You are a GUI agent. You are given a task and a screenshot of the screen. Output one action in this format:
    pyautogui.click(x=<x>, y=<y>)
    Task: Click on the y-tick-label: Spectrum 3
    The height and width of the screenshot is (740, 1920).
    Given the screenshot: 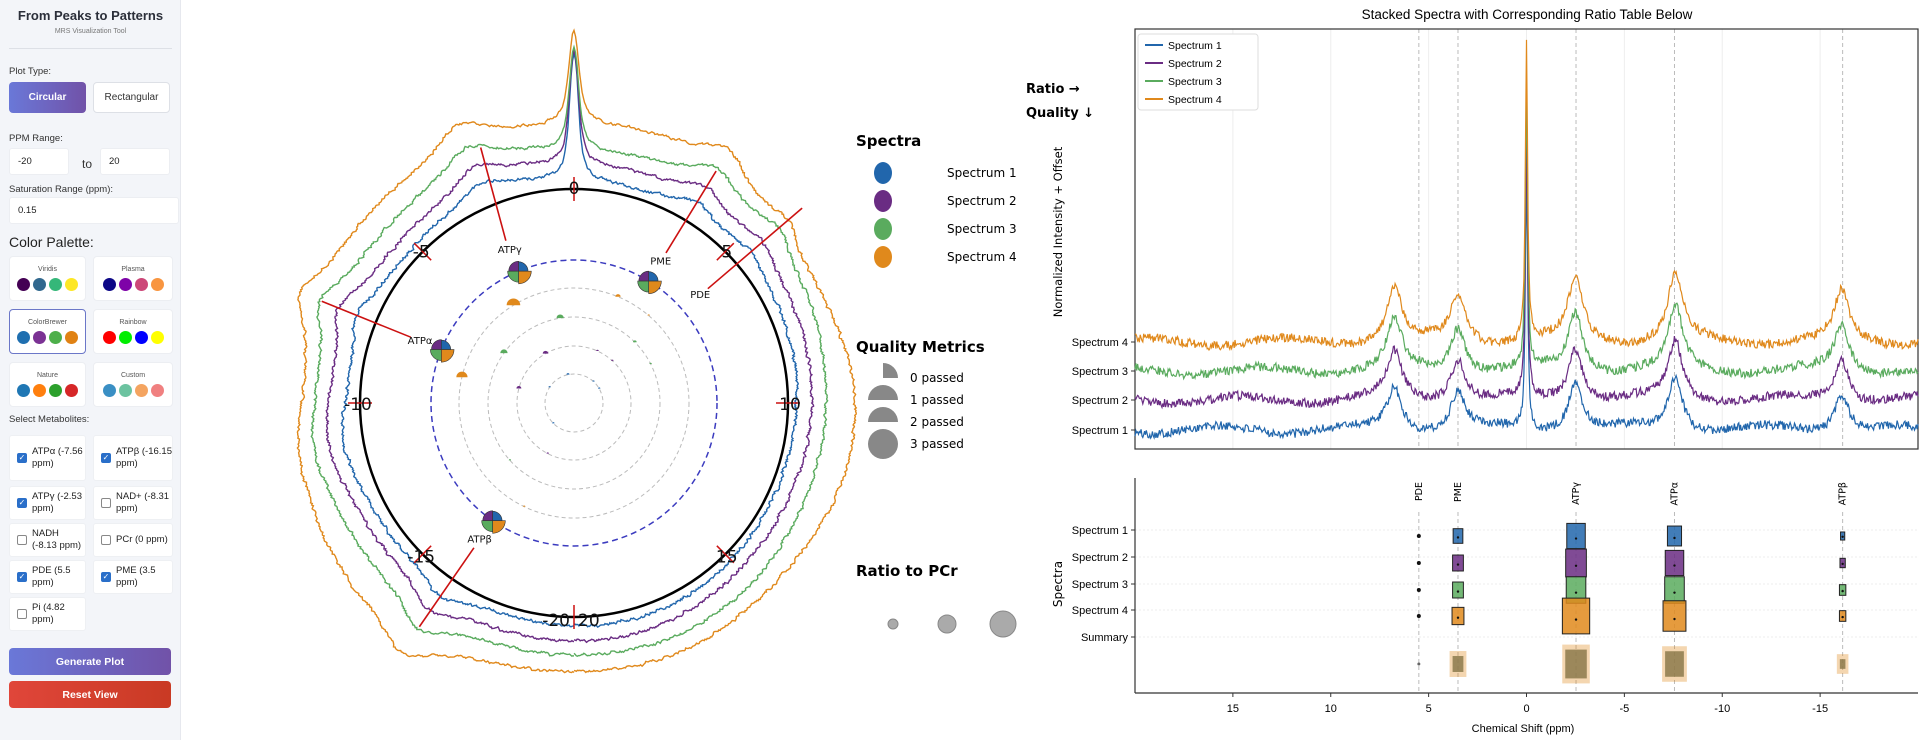 What is the action you would take?
    pyautogui.click(x=1100, y=372)
    